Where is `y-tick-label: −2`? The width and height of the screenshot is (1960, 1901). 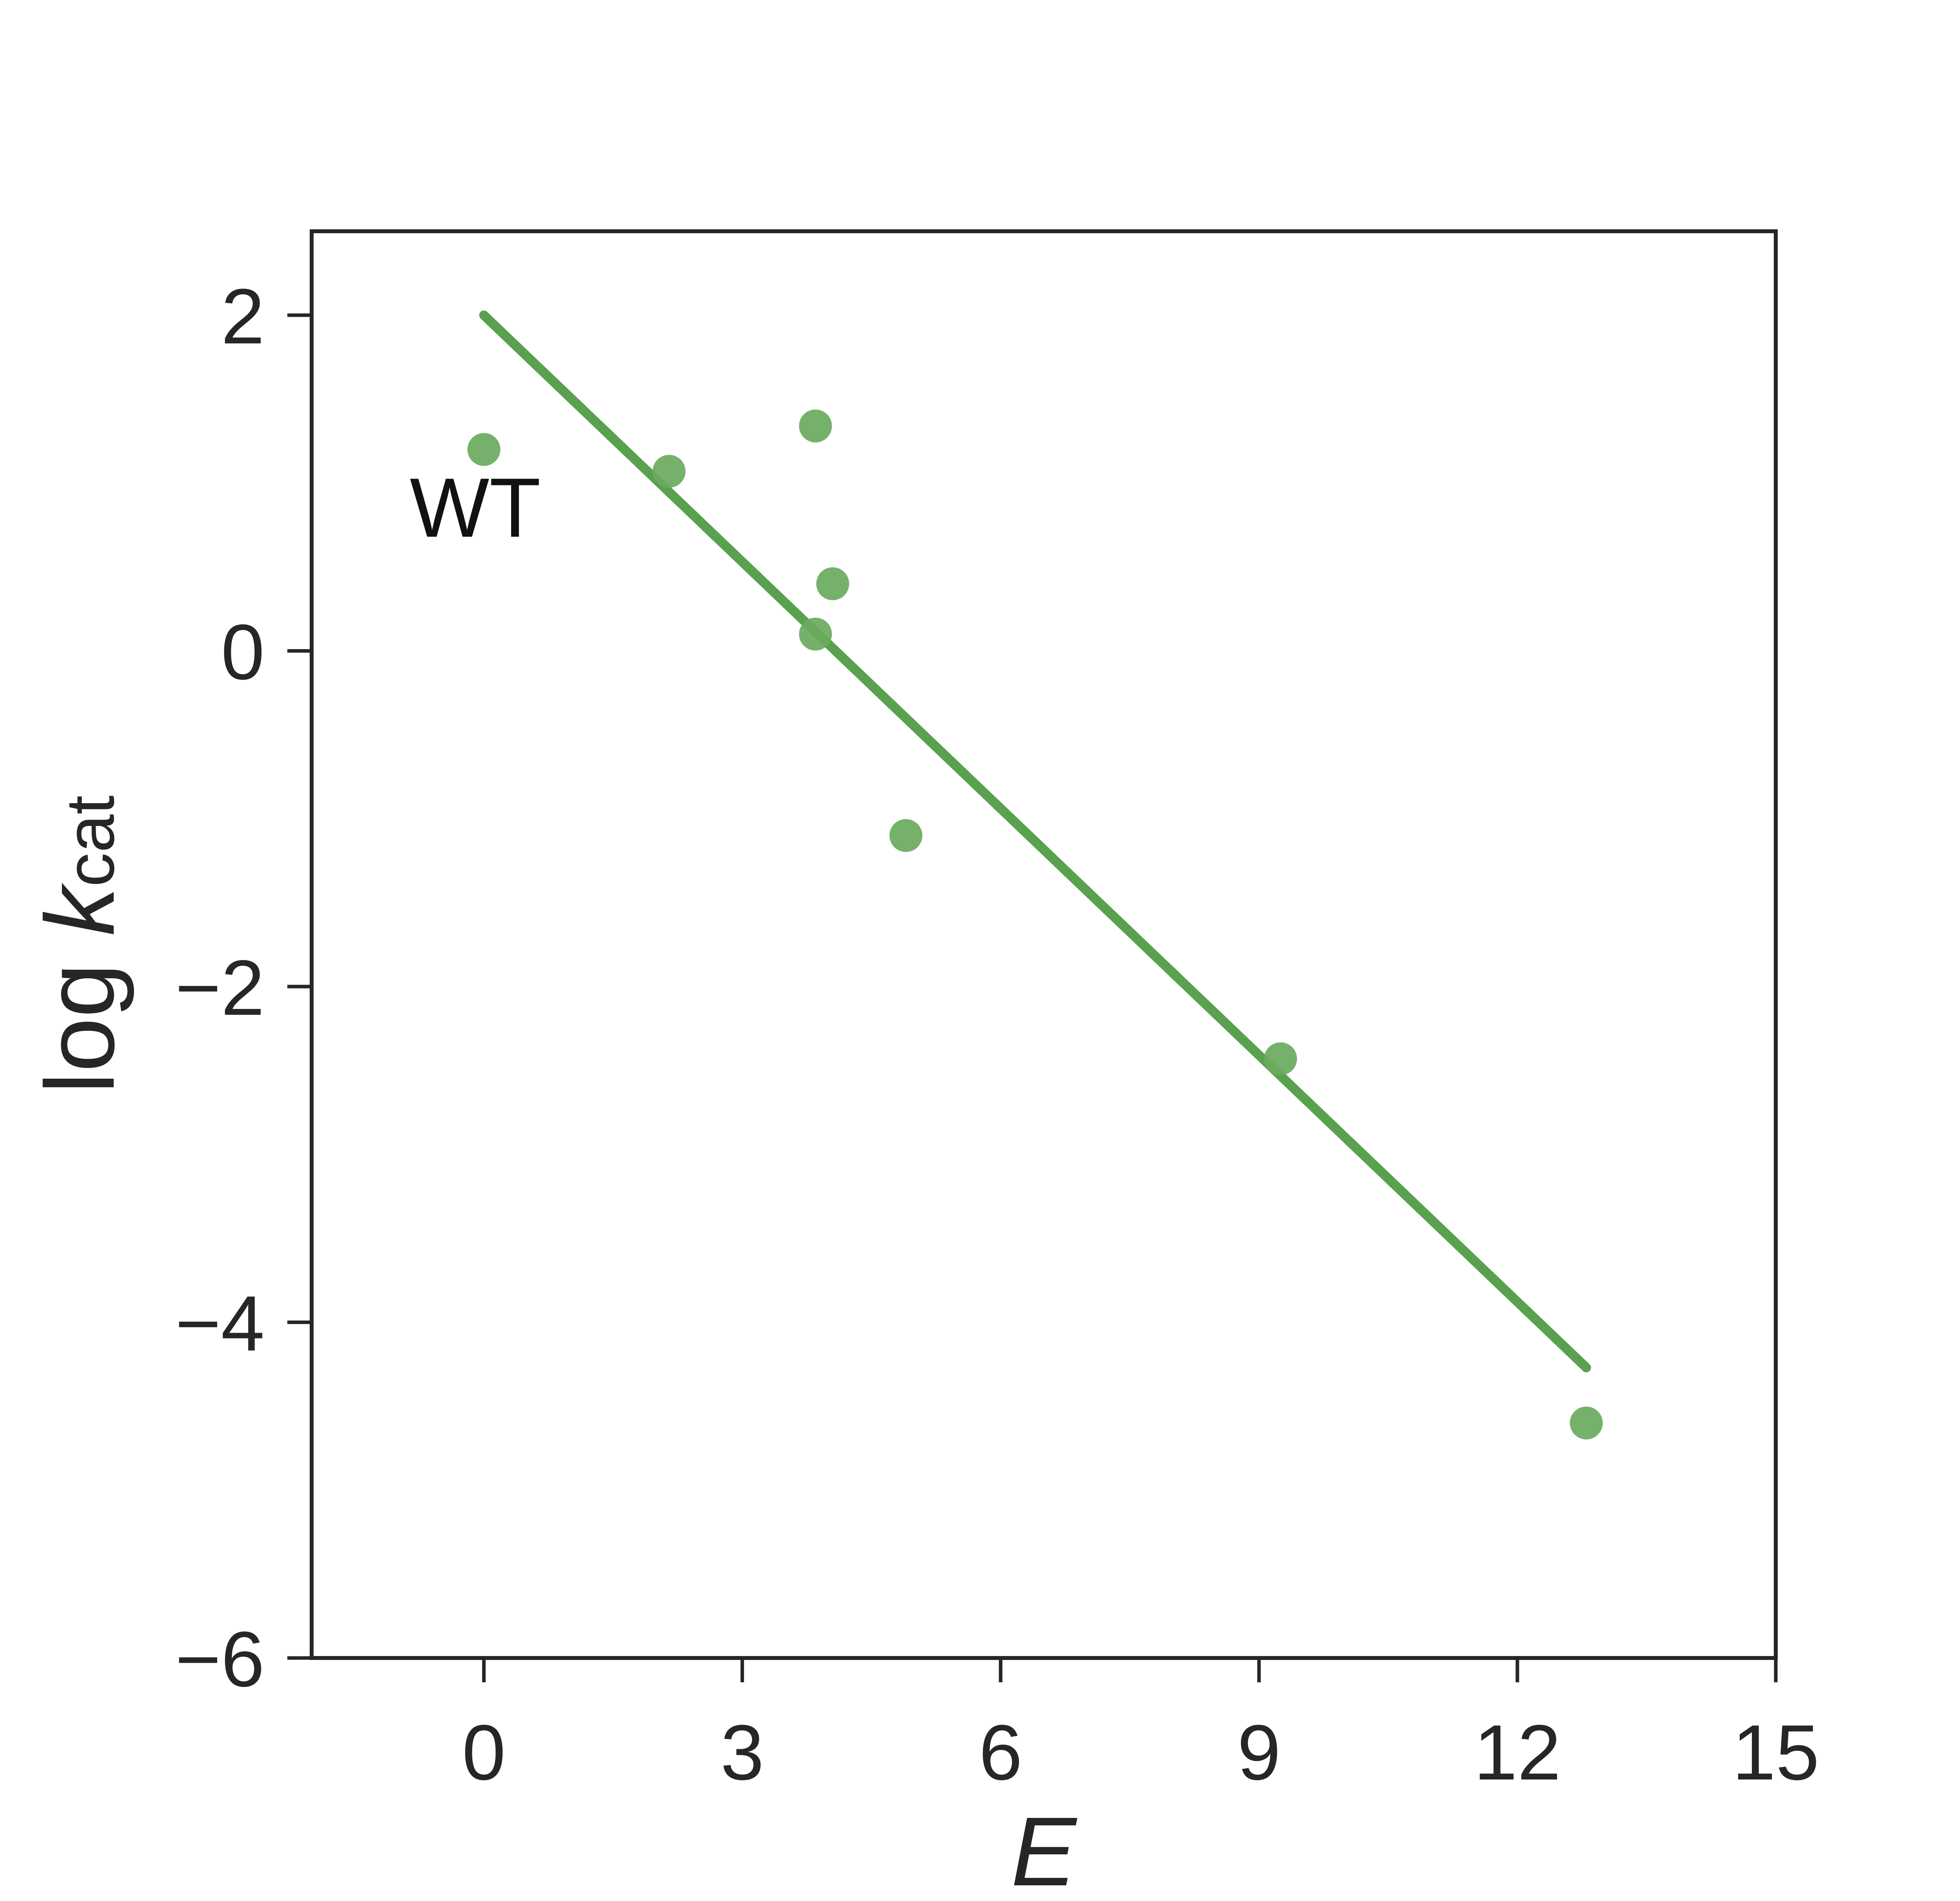
y-tick-label: −2 is located at coordinates (220, 988).